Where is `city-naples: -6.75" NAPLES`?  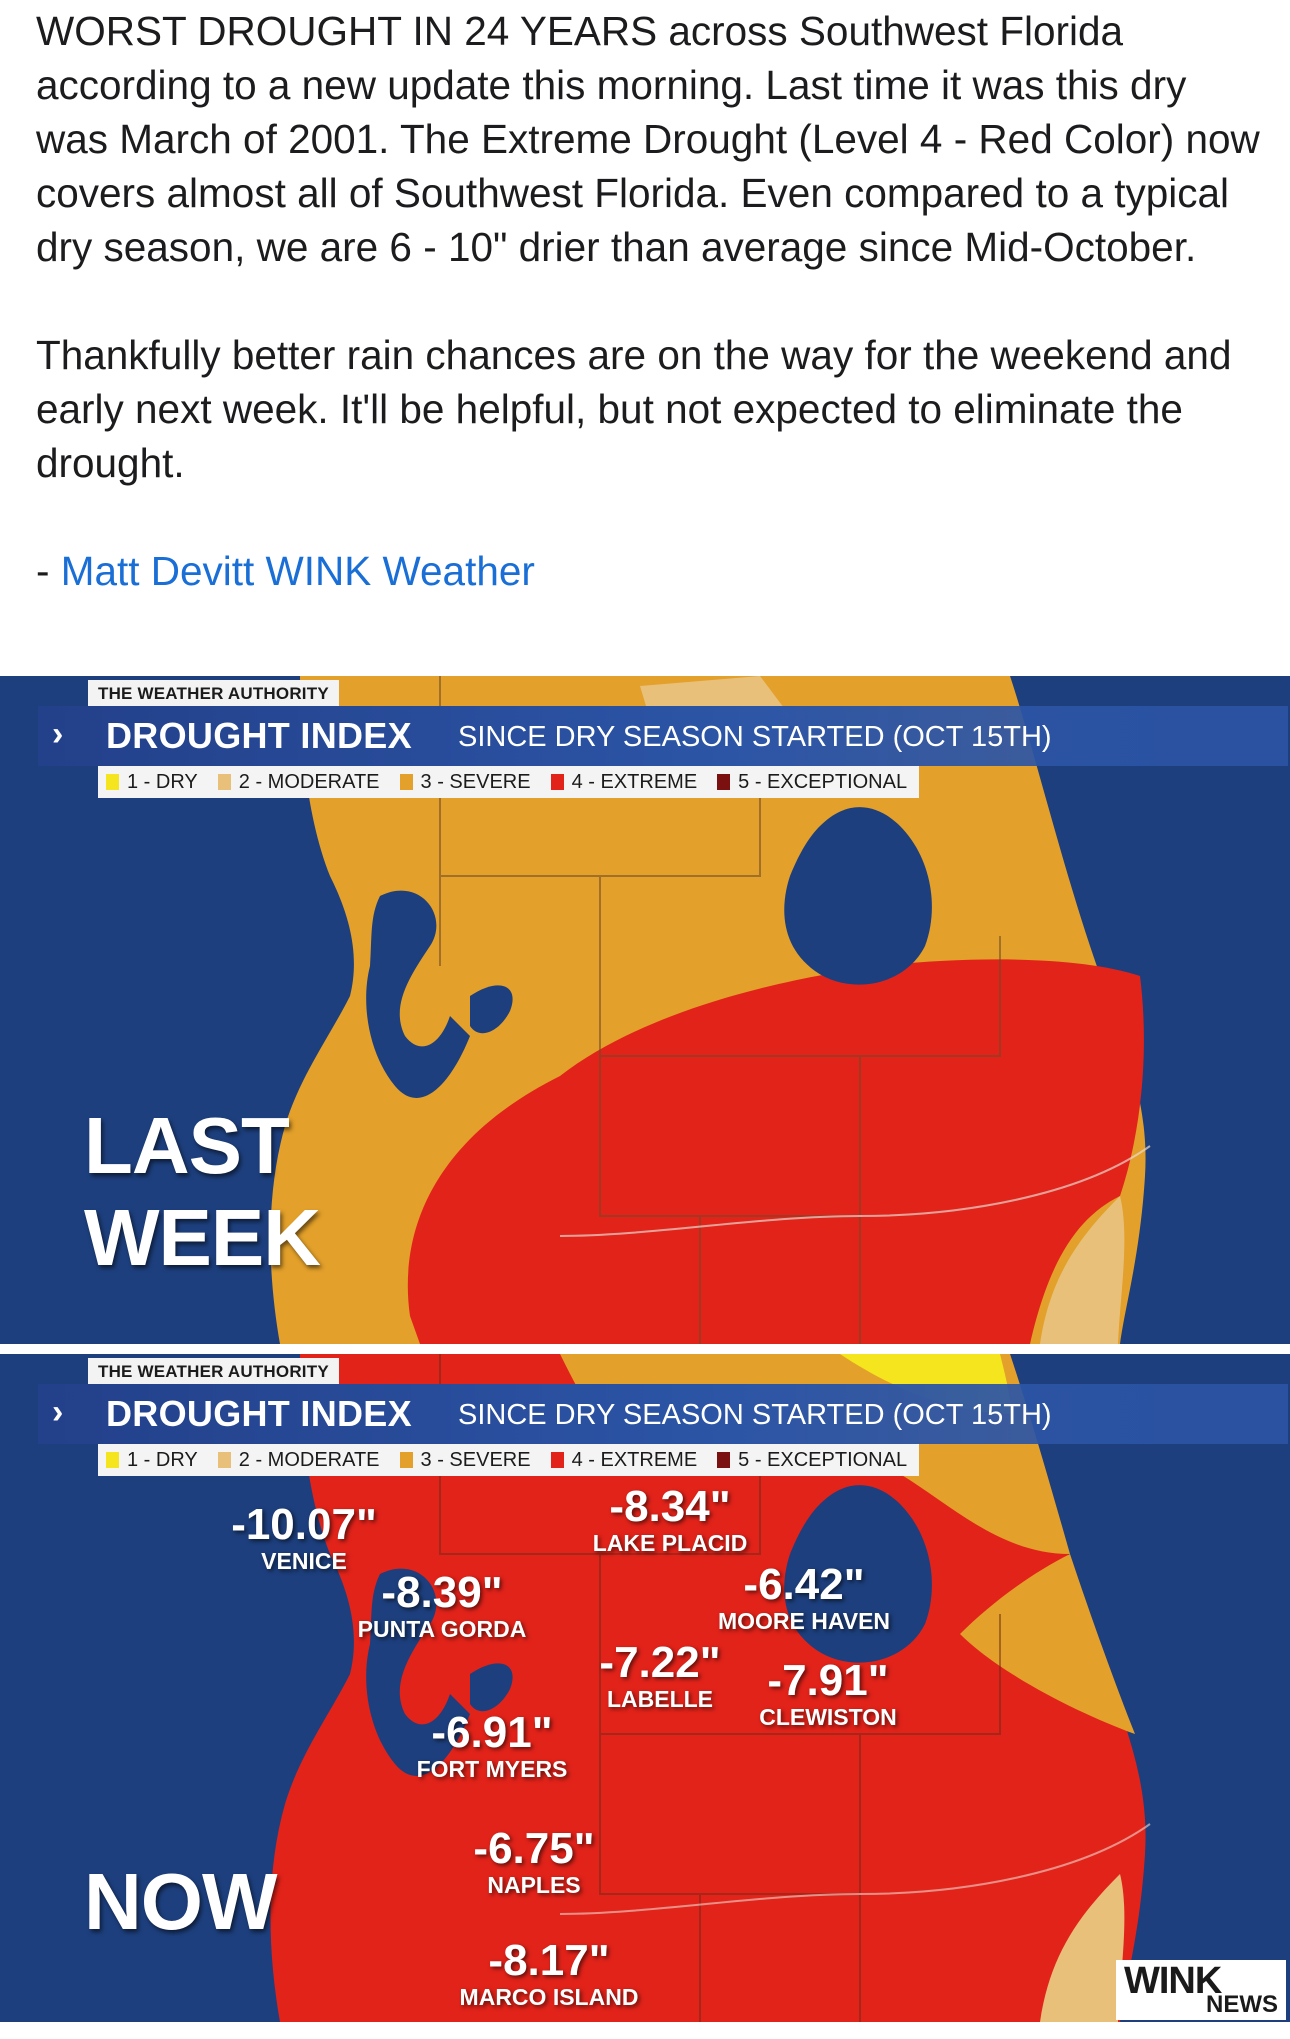
city-naples: -6.75" NAPLES is located at coordinates (534, 1861).